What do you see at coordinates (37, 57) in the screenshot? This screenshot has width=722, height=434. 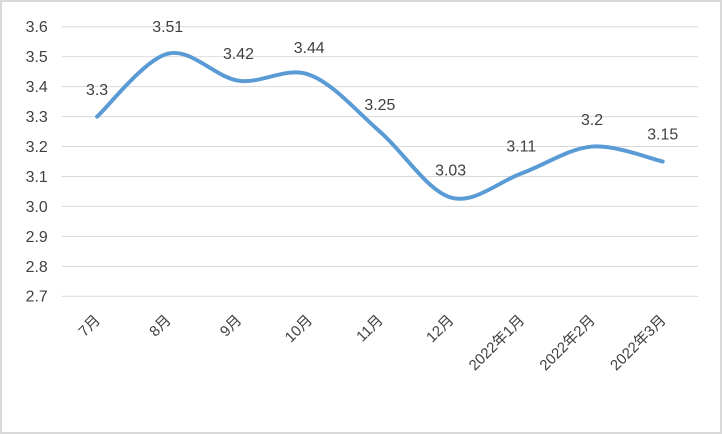 I see `y-tick-label: 3.5` at bounding box center [37, 57].